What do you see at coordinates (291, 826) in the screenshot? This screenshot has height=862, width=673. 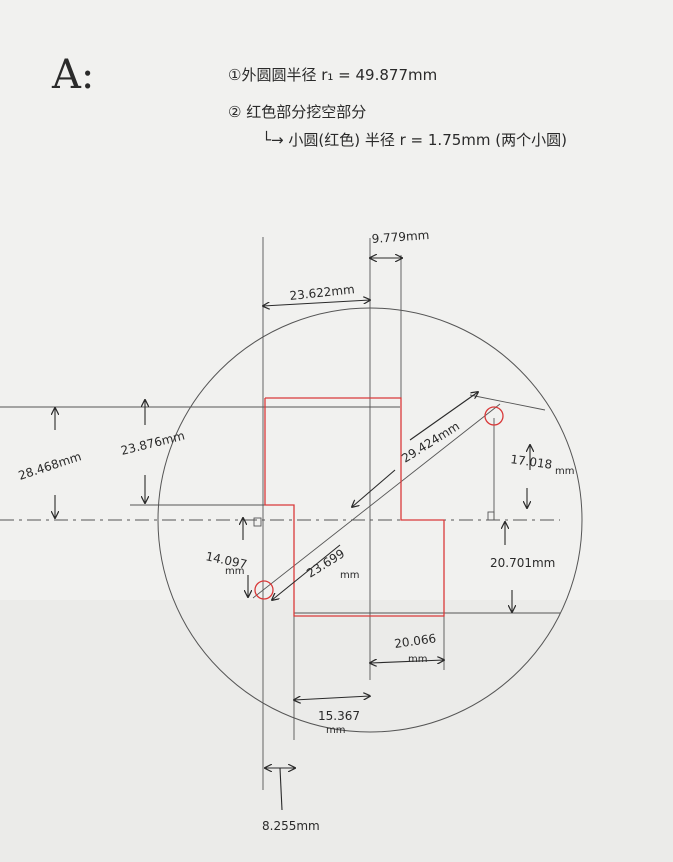 I see `dim-8255: 8.255mm` at bounding box center [291, 826].